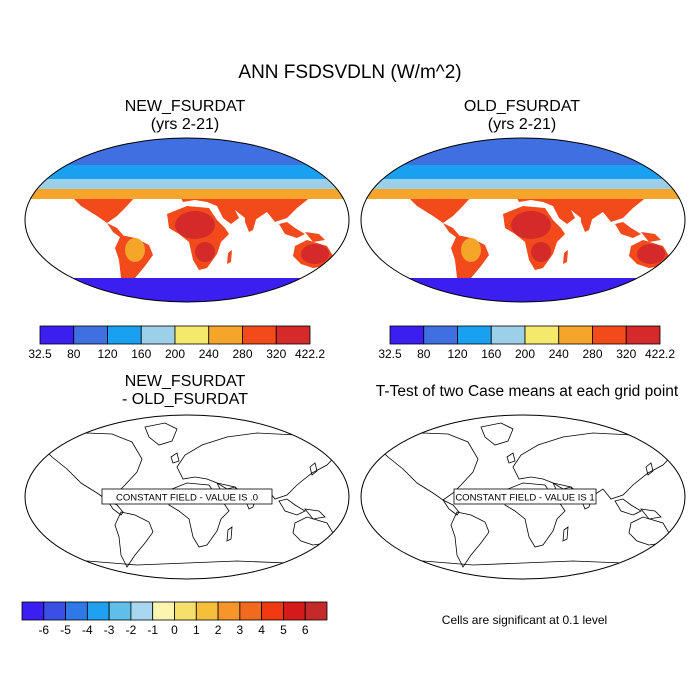 This screenshot has width=700, height=700. I want to click on map-new, so click(187, 220).